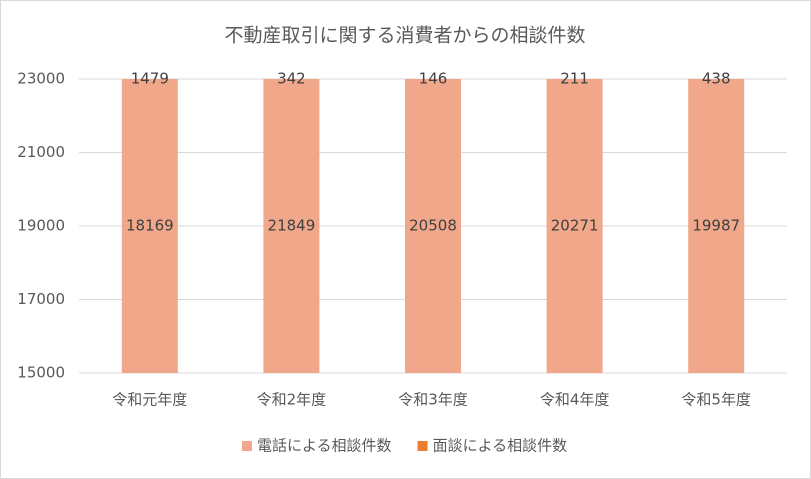  What do you see at coordinates (291, 79) in the screenshot?
I see `data-label: 342` at bounding box center [291, 79].